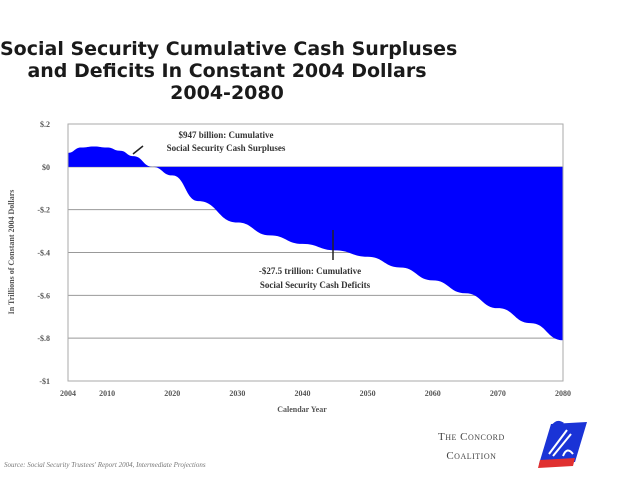  What do you see at coordinates (43, 210) in the screenshot?
I see `y-tick-label: -$.2` at bounding box center [43, 210].